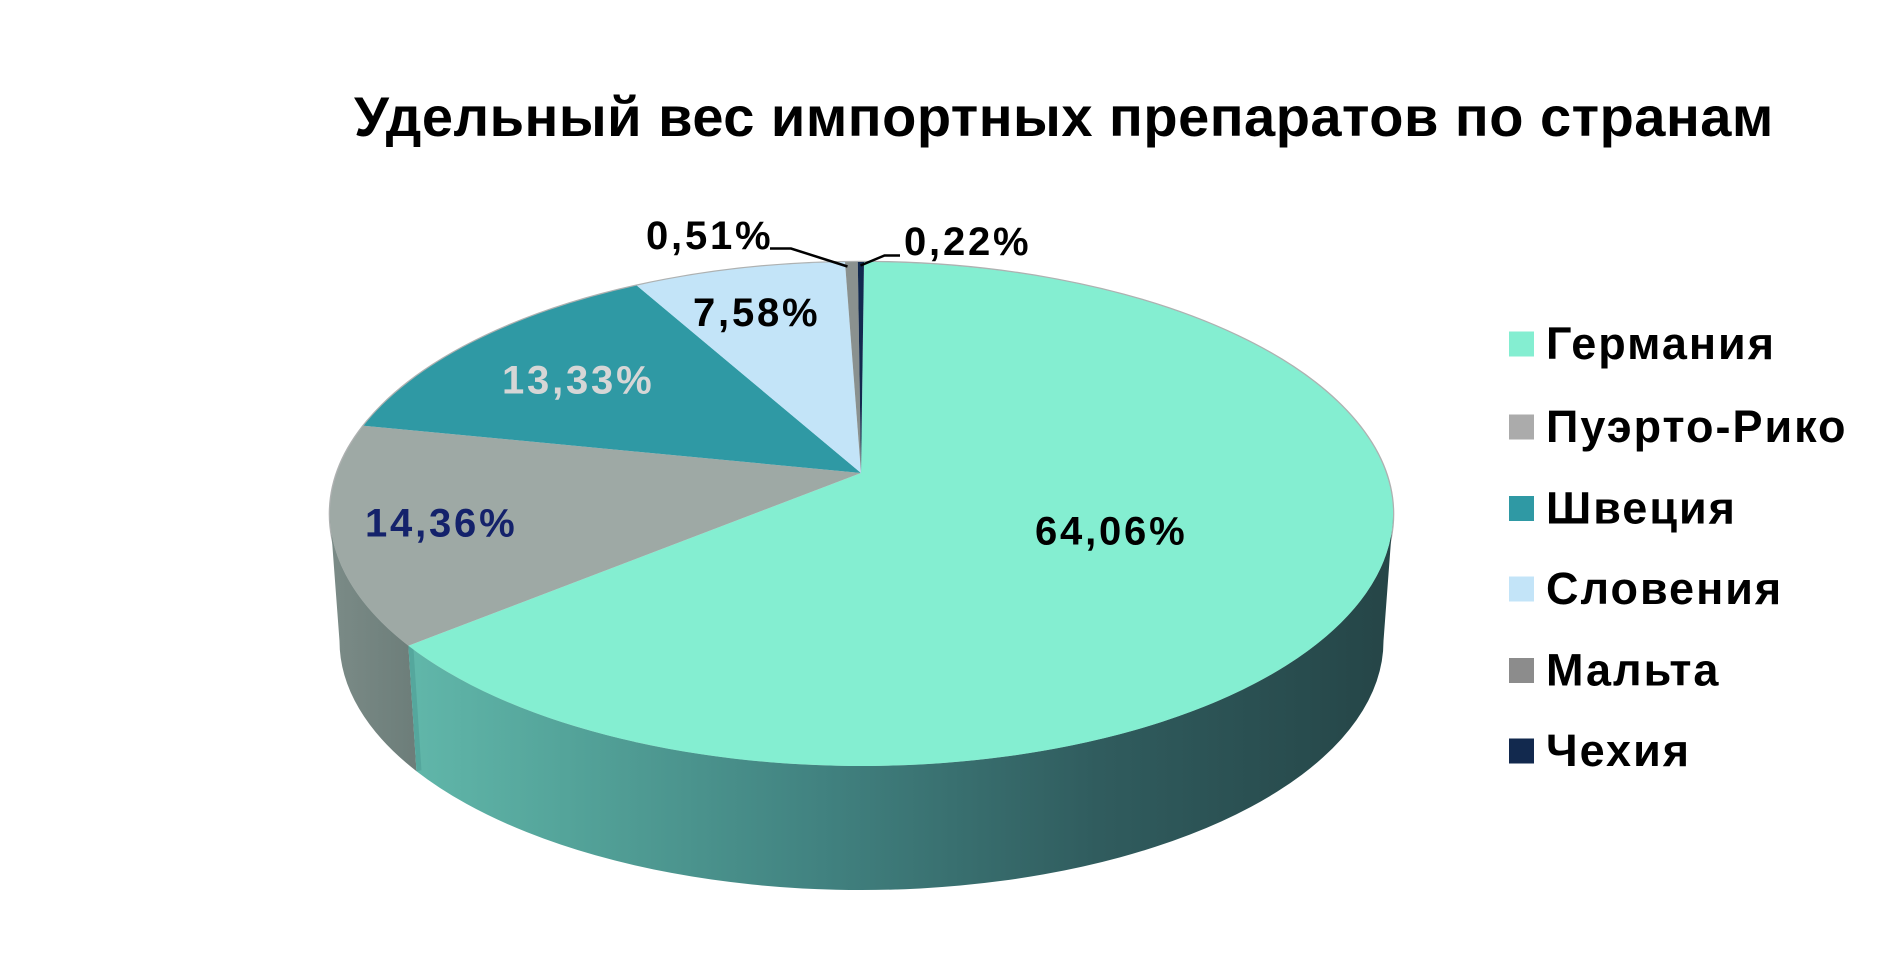 Image resolution: width=1904 pixels, height=965 pixels. I want to click on svg-text: Мальта, so click(1633, 670).